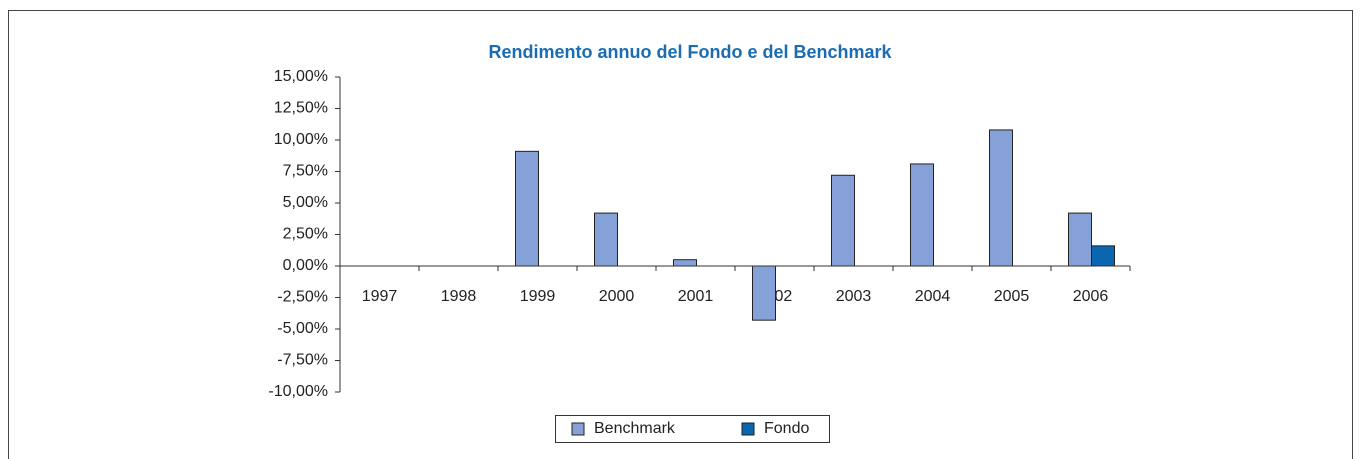 This screenshot has height=459, width=1361. Describe the element at coordinates (302, 297) in the screenshot. I see `y-tick-label: -2,50%` at that location.